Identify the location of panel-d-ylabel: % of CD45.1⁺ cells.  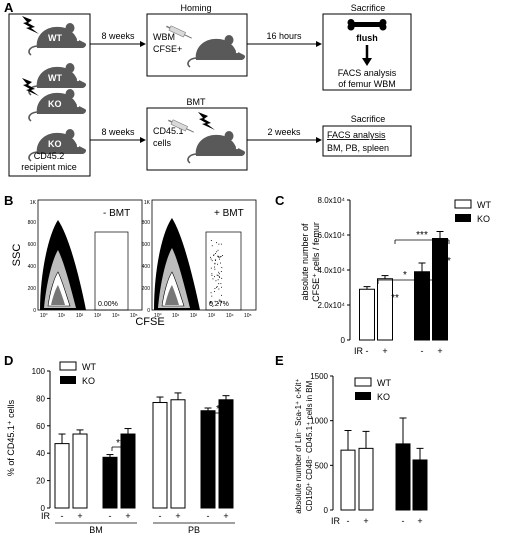
(11, 437).